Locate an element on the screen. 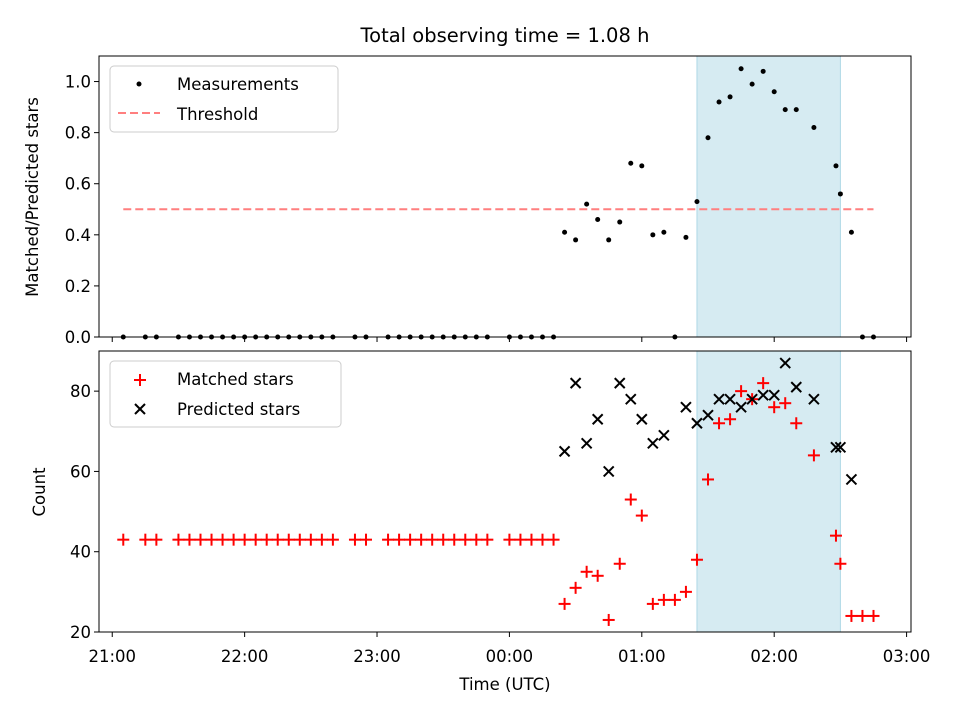  bottom-legend-box is located at coordinates (225, 394).